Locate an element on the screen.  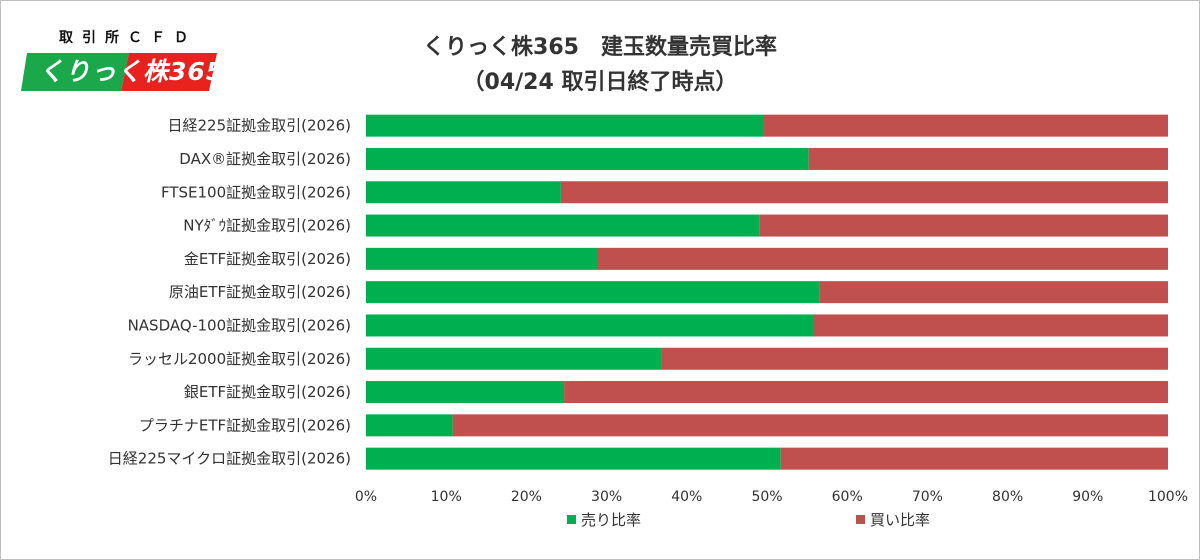
category-label: NYﾀﾞｳ証拠金取引(2026) is located at coordinates (267, 226).